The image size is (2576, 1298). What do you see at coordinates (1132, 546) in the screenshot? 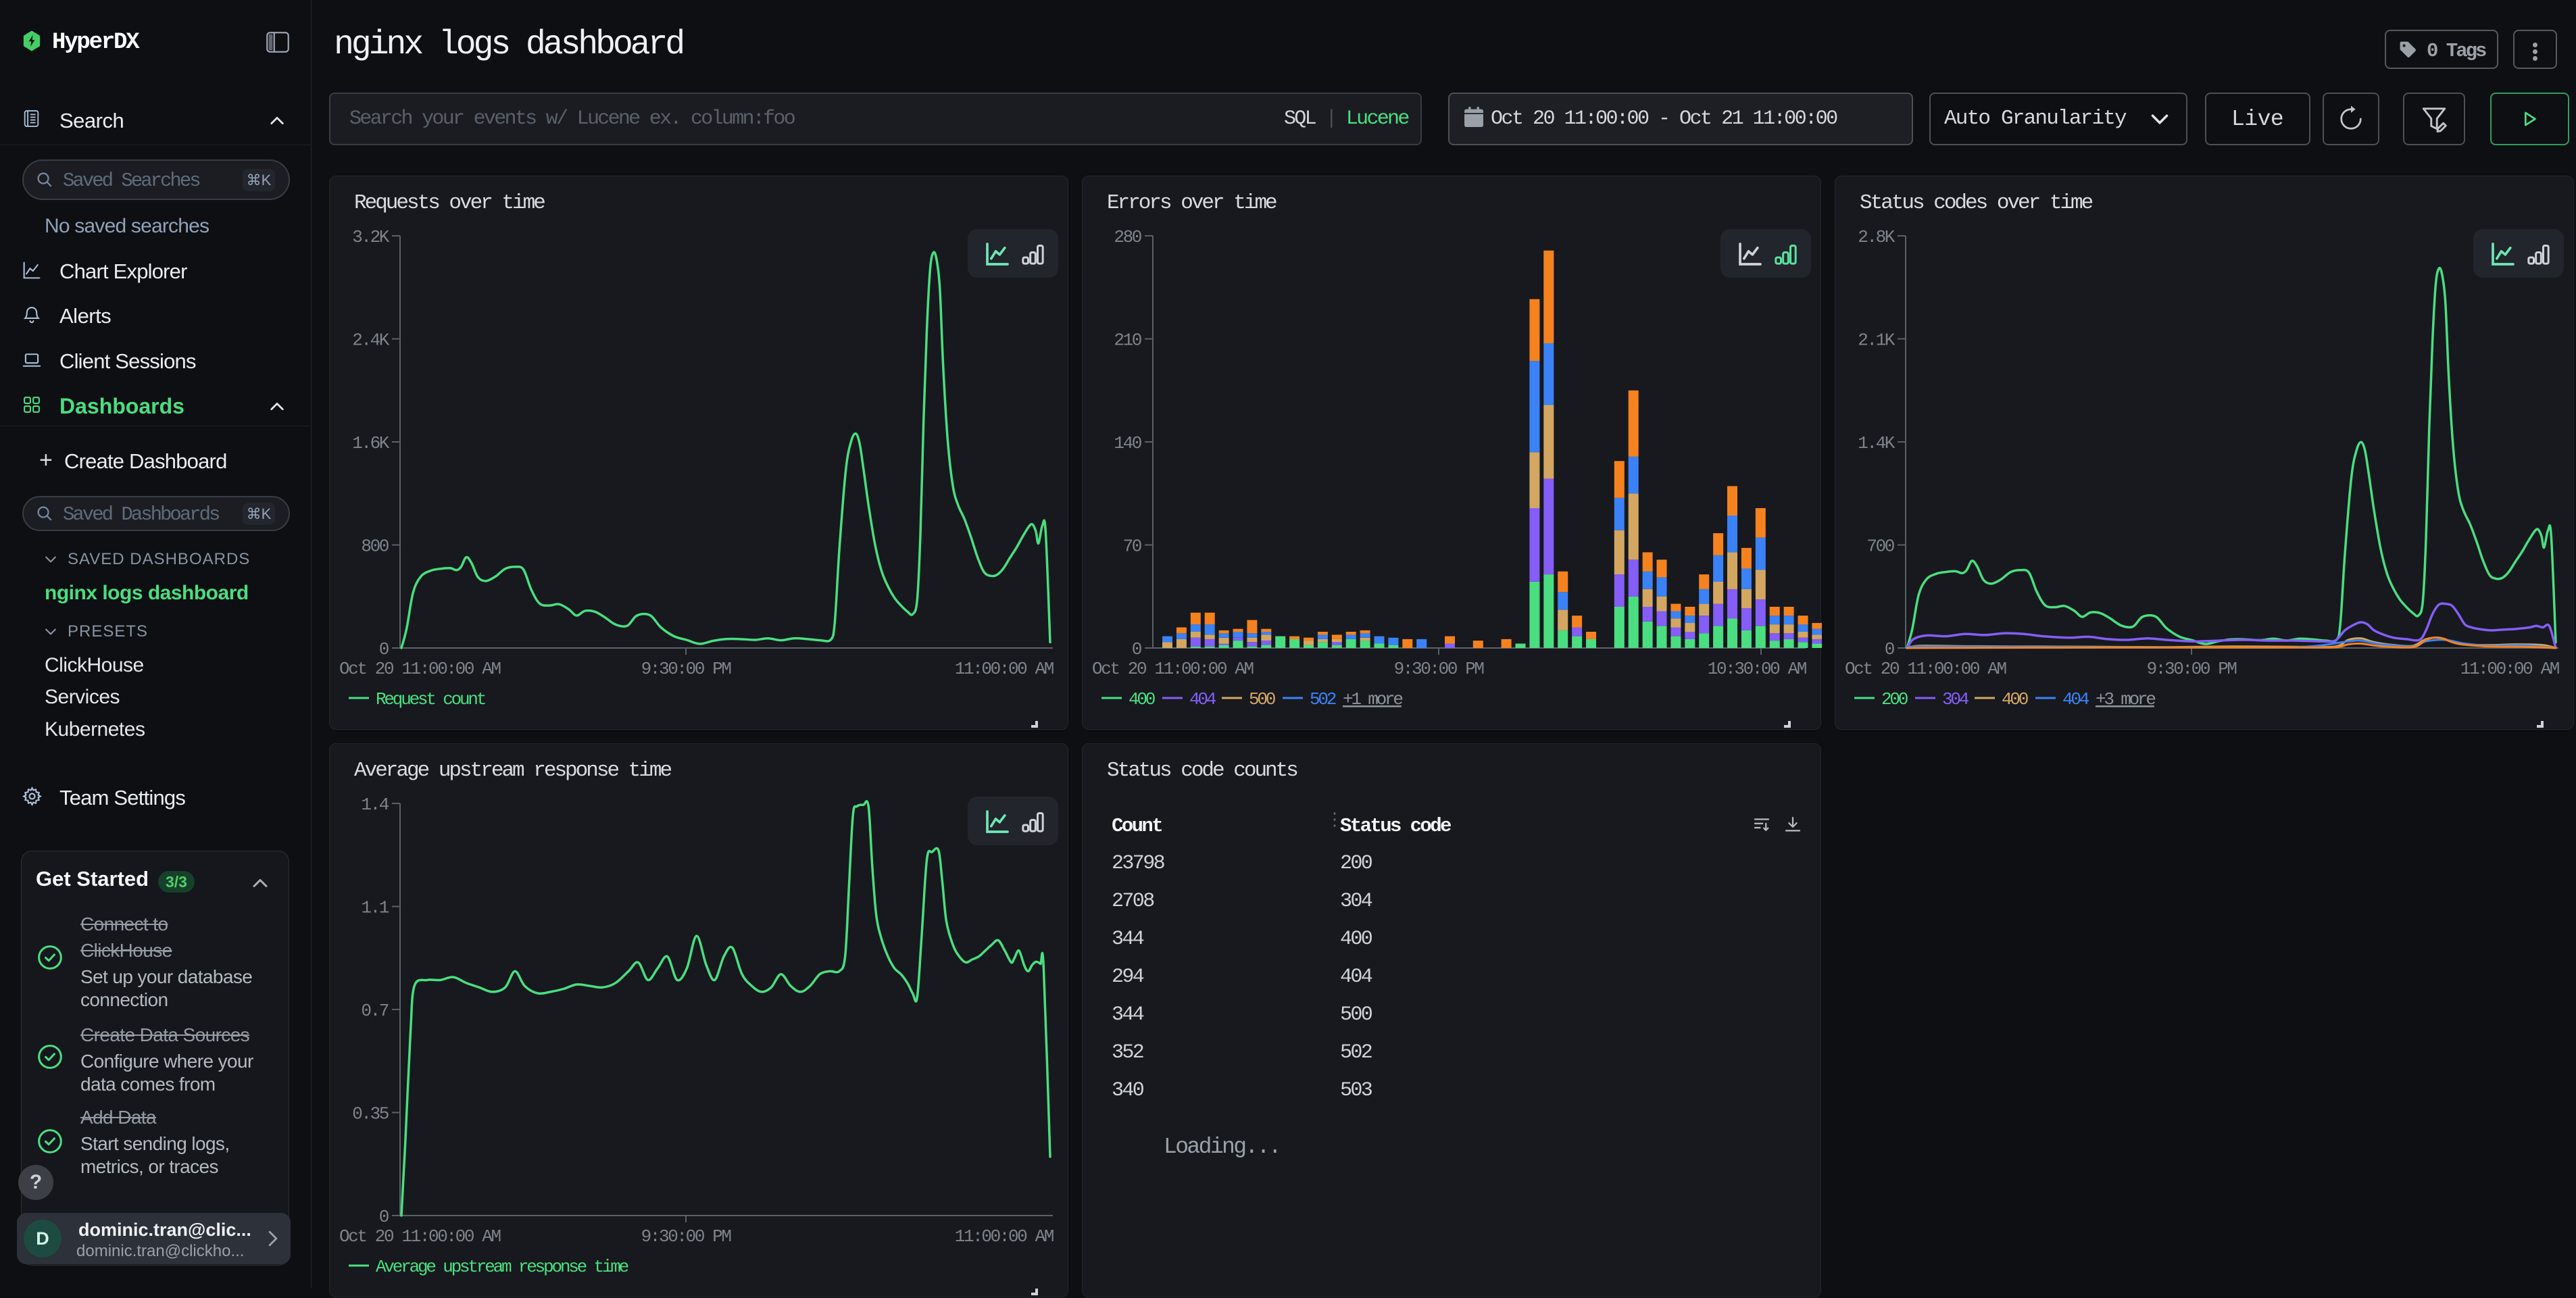
I see `svg-text: 70` at bounding box center [1132, 546].